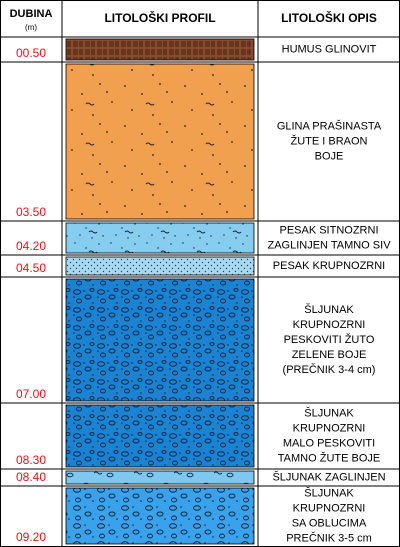 The image size is (400, 547). Describe the element at coordinates (329, 537) in the screenshot. I see `description-line: PREČNIK 3-5 cm` at that location.